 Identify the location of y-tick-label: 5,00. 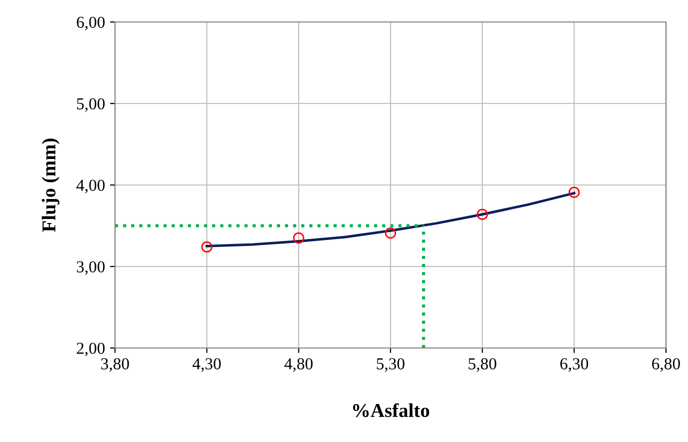
(91, 105).